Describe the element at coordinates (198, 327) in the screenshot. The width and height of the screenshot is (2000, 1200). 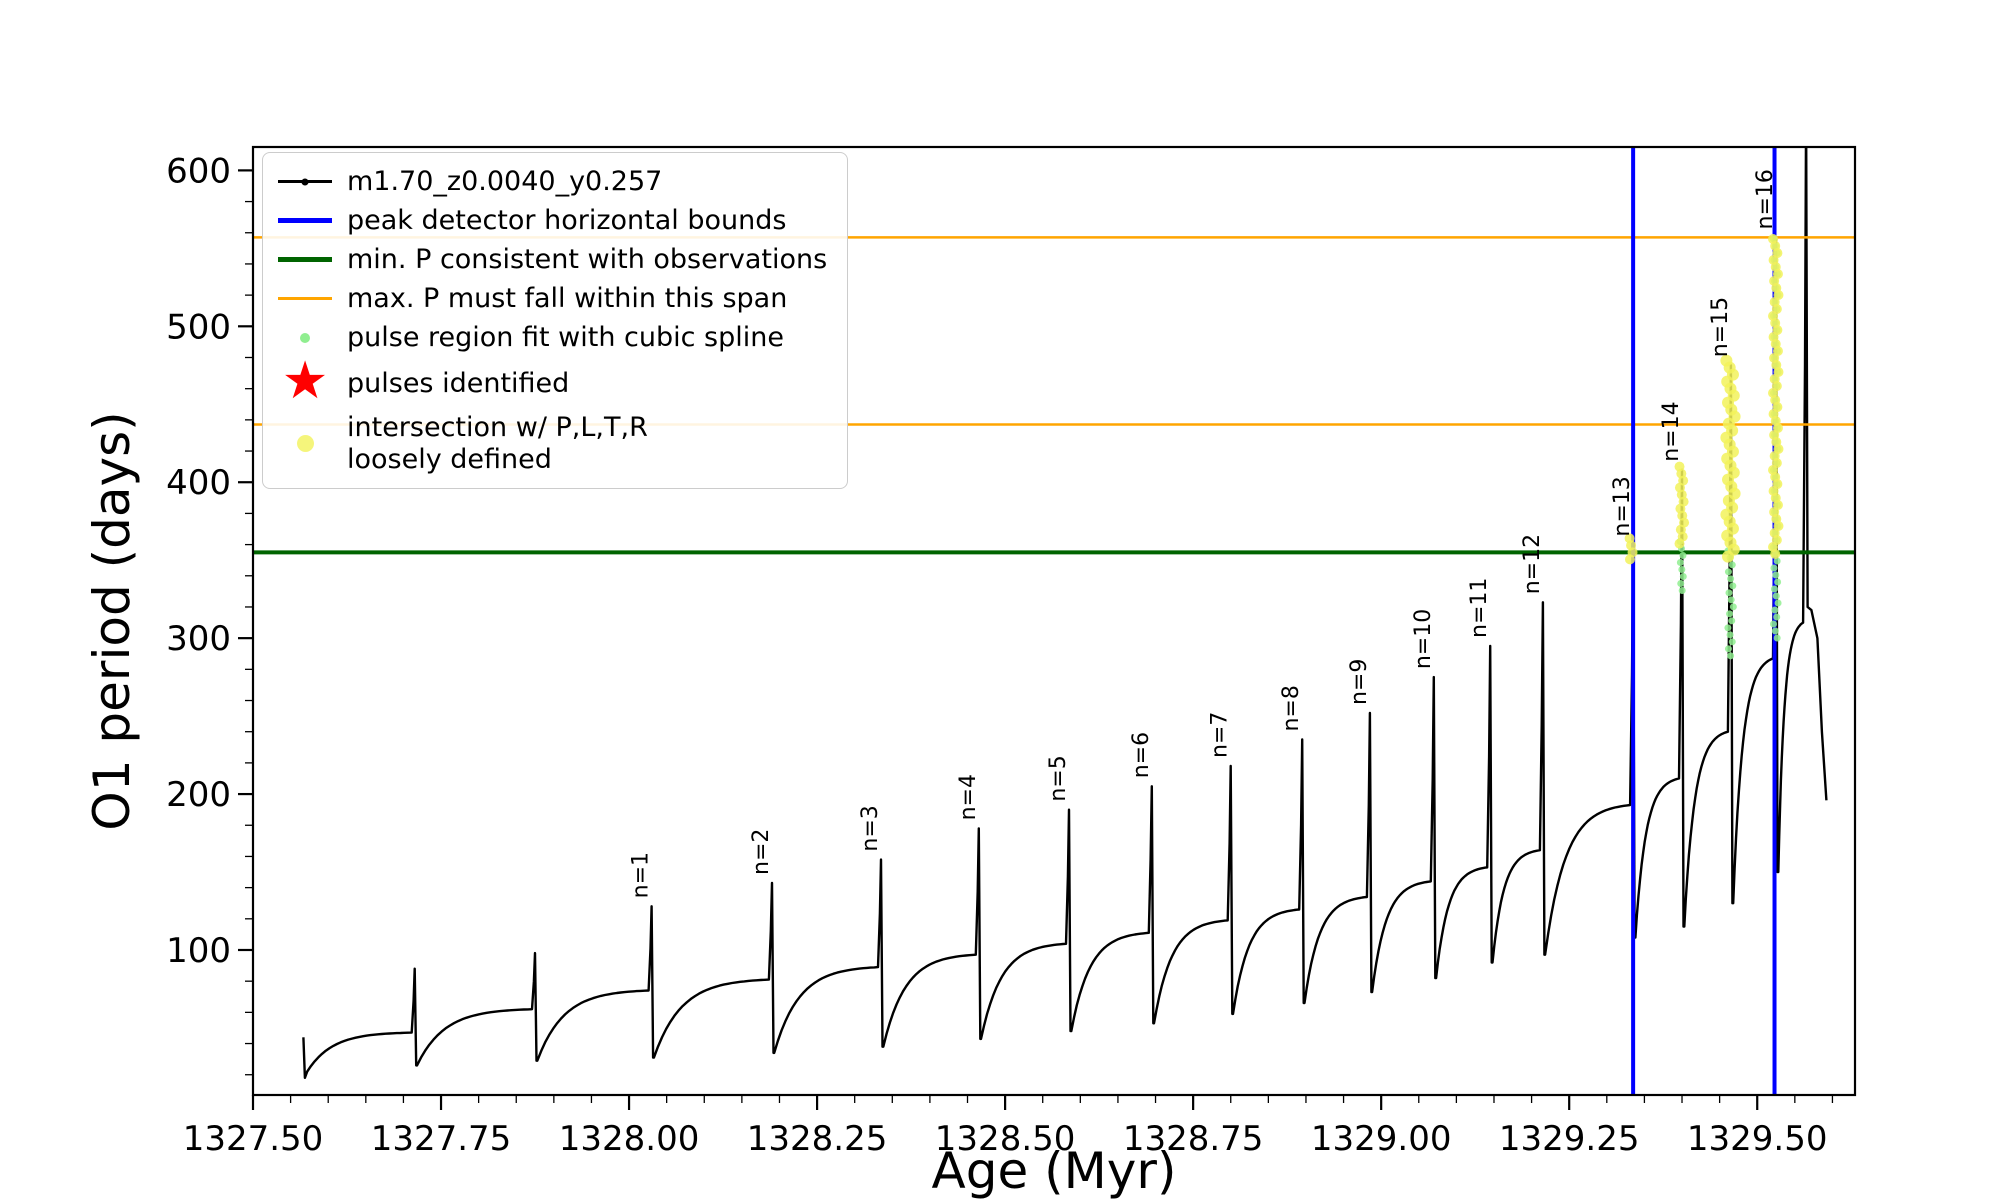
I see `svg-text: 500` at that location.